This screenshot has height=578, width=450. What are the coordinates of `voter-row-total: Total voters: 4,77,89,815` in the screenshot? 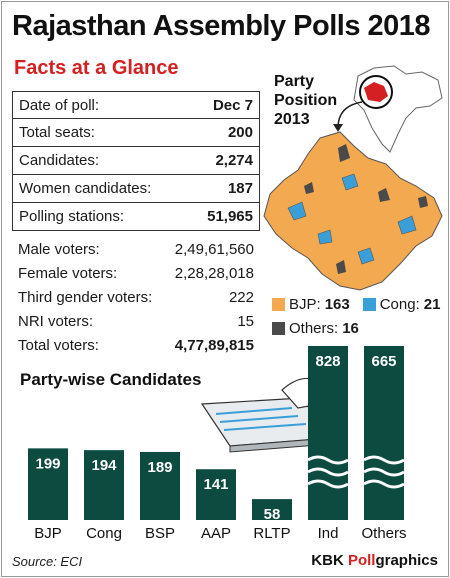 It's located at (136, 345).